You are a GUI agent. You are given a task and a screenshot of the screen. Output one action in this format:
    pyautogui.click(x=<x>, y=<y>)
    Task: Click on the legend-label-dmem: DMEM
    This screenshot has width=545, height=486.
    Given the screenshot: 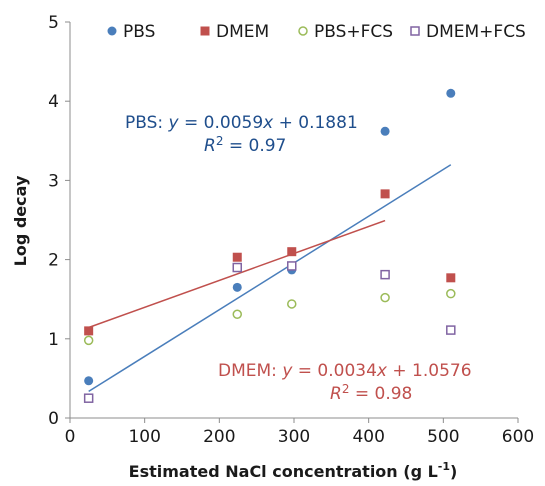 What is the action you would take?
    pyautogui.click(x=242, y=32)
    